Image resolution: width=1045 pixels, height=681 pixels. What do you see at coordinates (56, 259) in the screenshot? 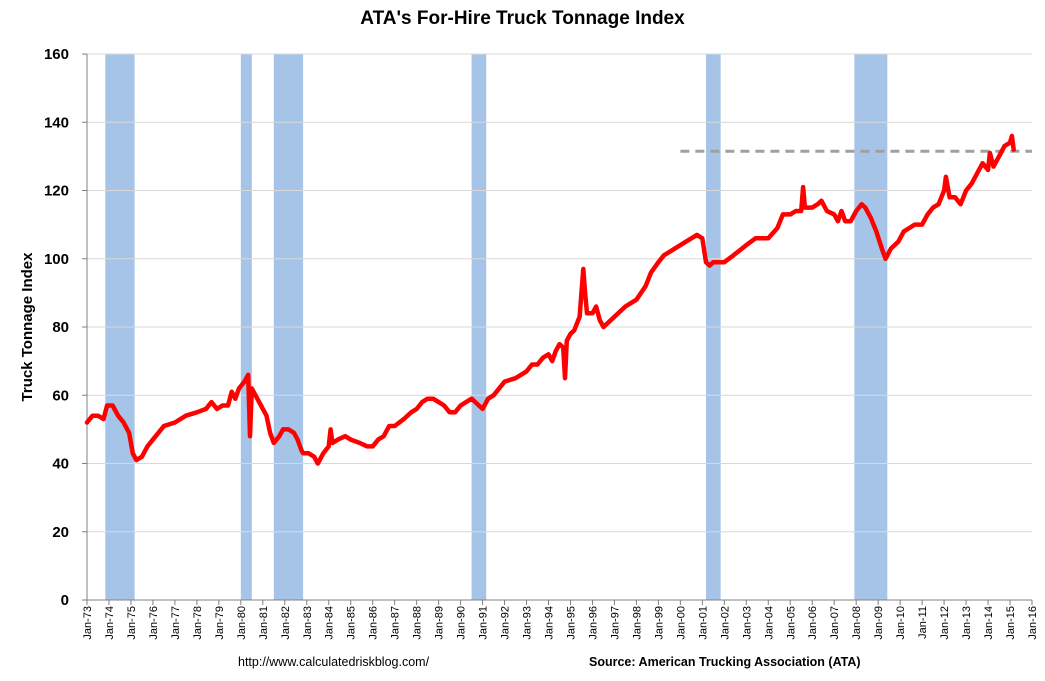
I see `y-tick-label: 100` at bounding box center [56, 259].